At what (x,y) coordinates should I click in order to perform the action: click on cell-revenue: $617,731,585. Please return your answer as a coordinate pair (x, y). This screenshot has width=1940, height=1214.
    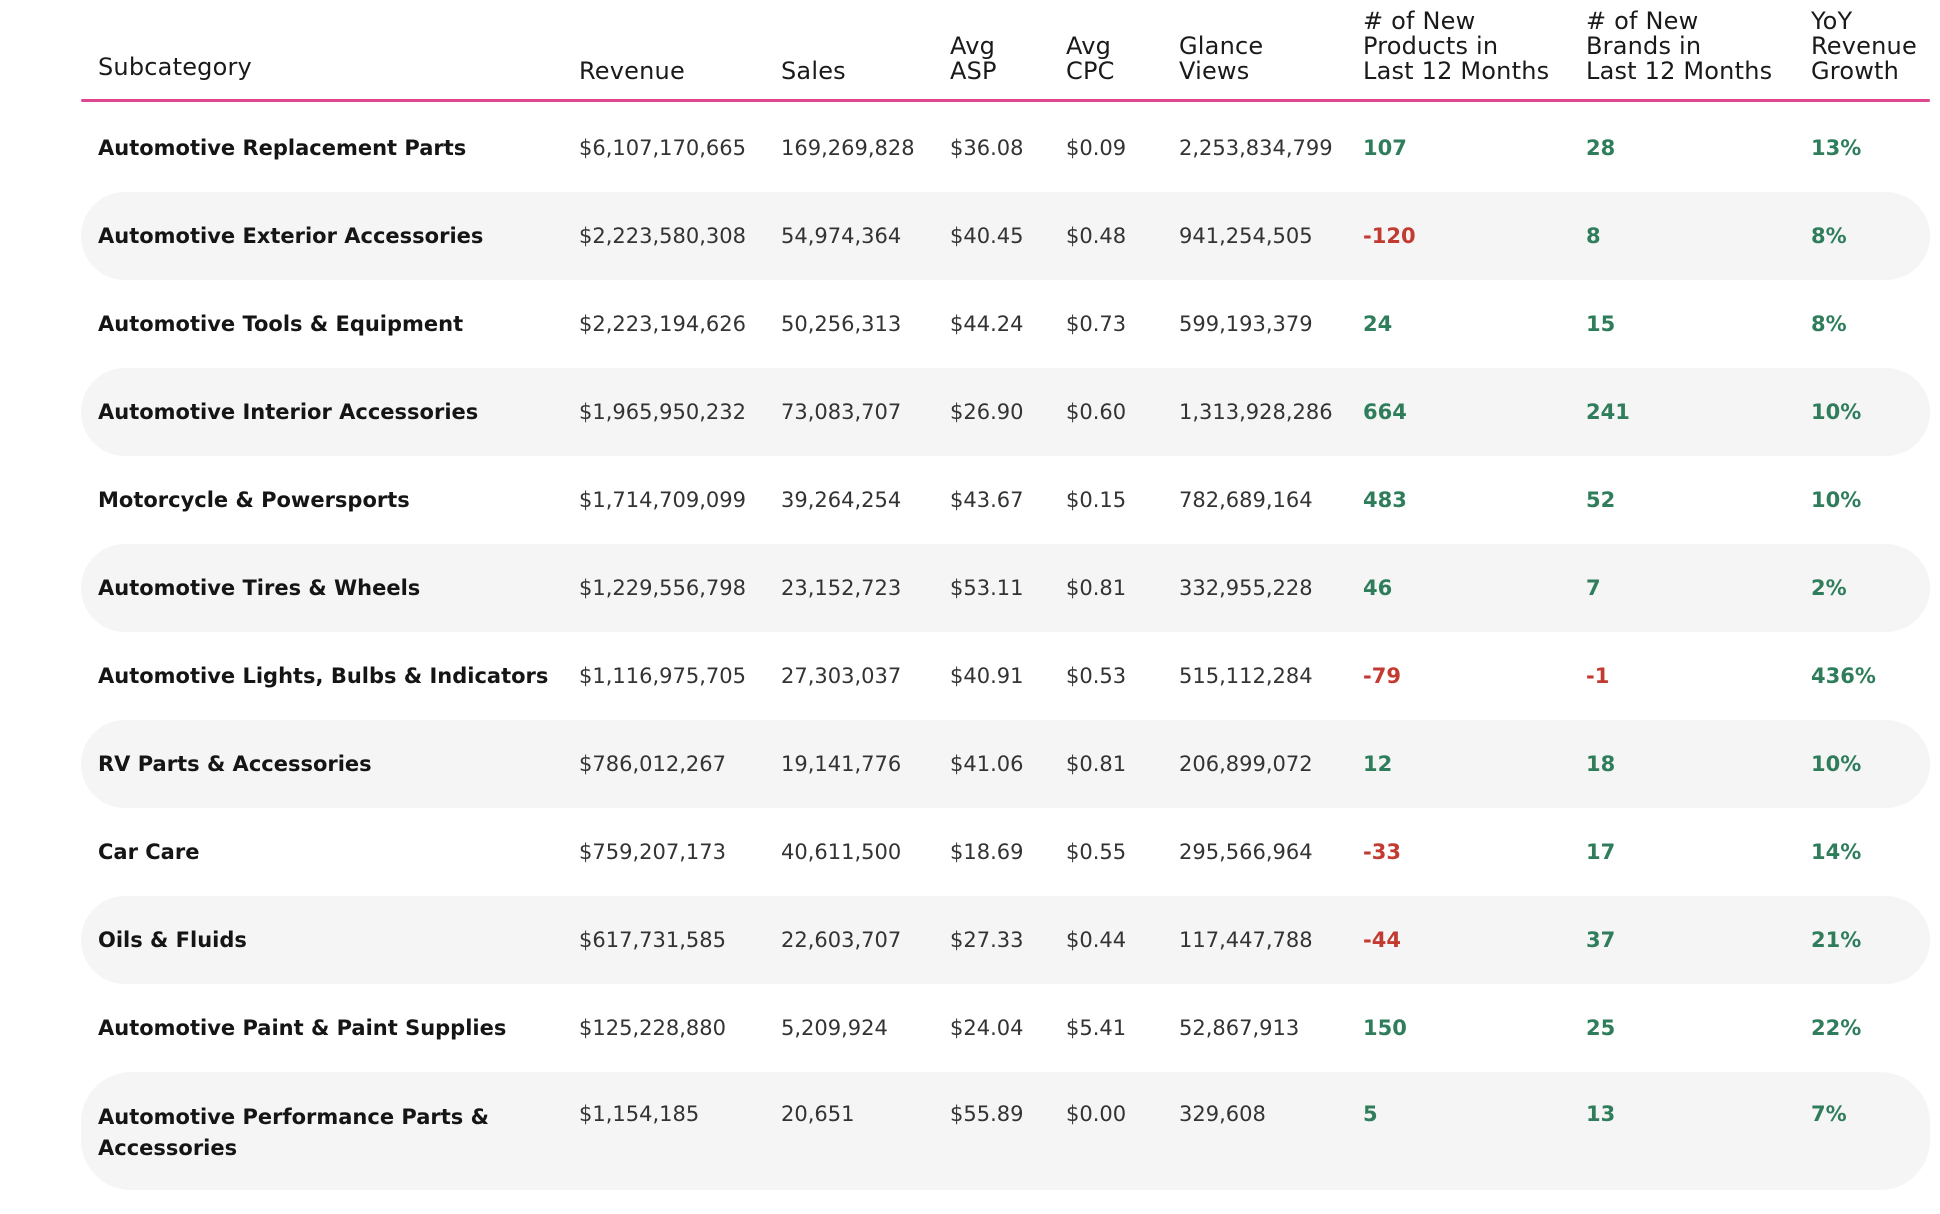
    Looking at the image, I should click on (652, 940).